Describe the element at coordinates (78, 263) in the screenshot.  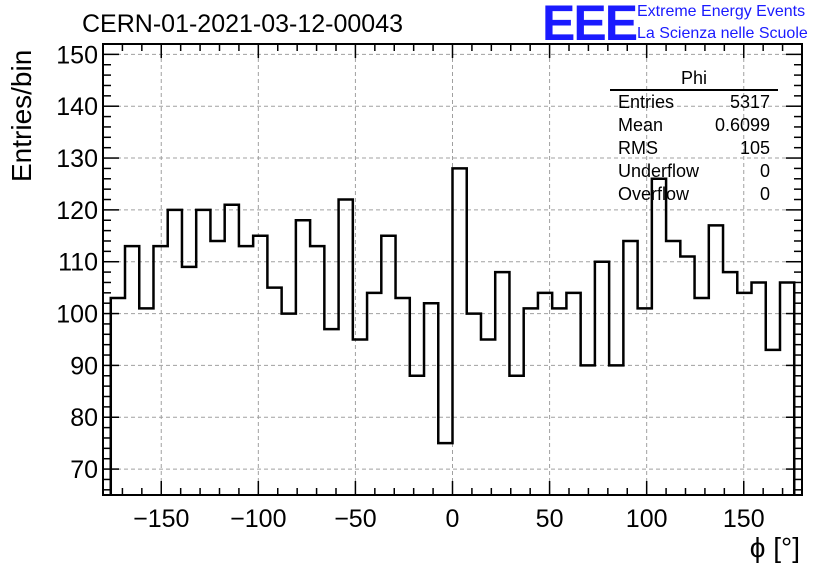
I see `y-tick-label: 110` at that location.